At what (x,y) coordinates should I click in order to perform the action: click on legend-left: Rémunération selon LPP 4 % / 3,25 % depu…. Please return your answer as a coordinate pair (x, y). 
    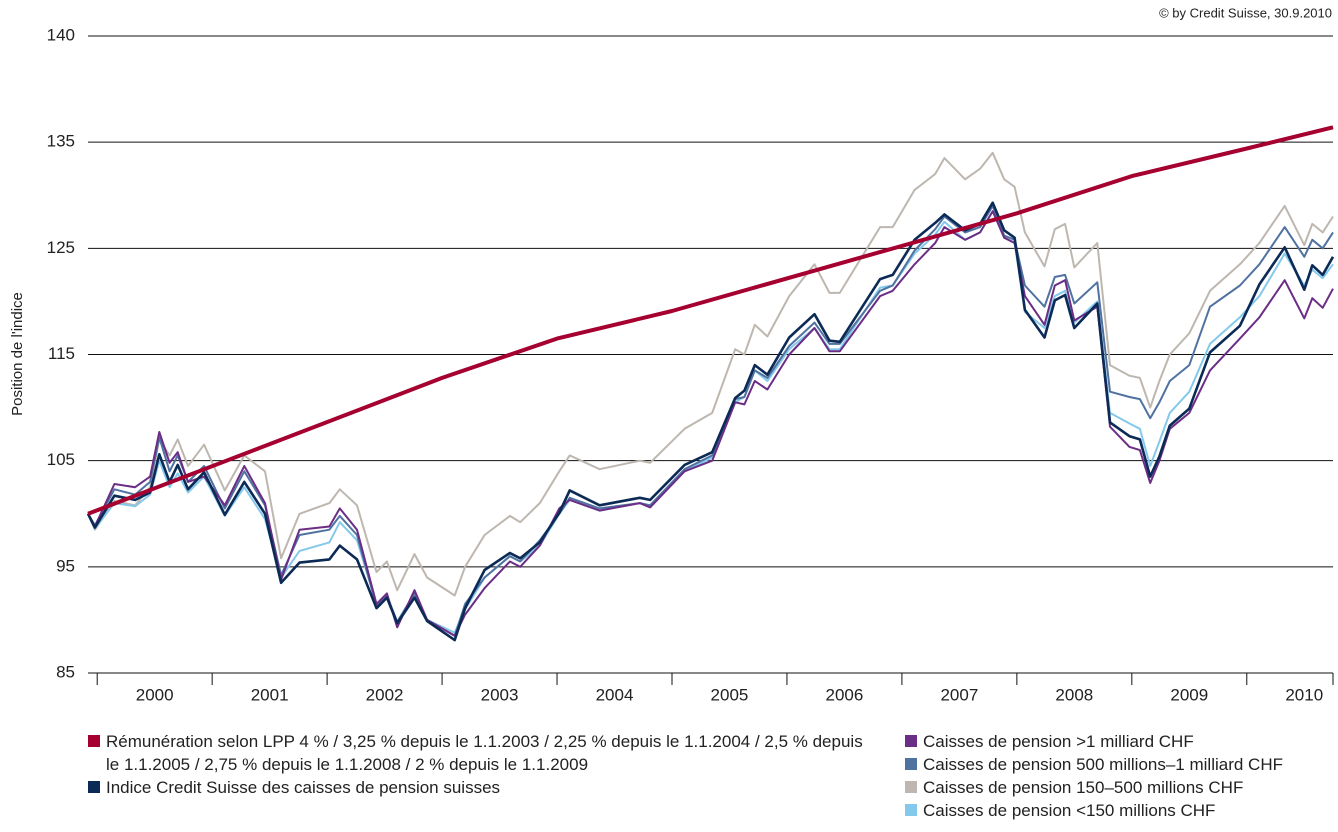
    Looking at the image, I should click on (483, 764).